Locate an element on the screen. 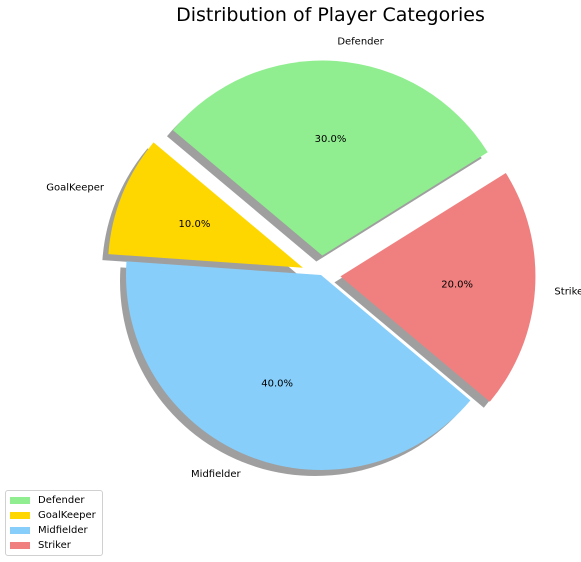  pie-label-midfielder: Midfielder is located at coordinates (216, 474).